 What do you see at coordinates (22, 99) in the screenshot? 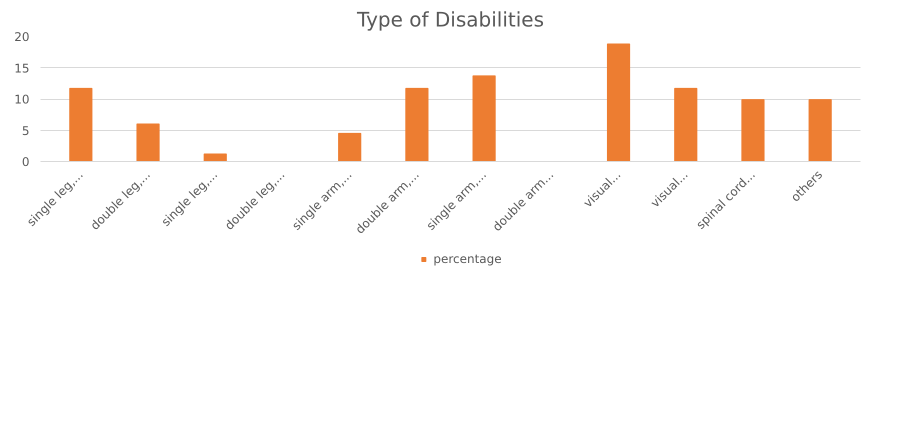
I see `y-tick-label: 10` at bounding box center [22, 99].